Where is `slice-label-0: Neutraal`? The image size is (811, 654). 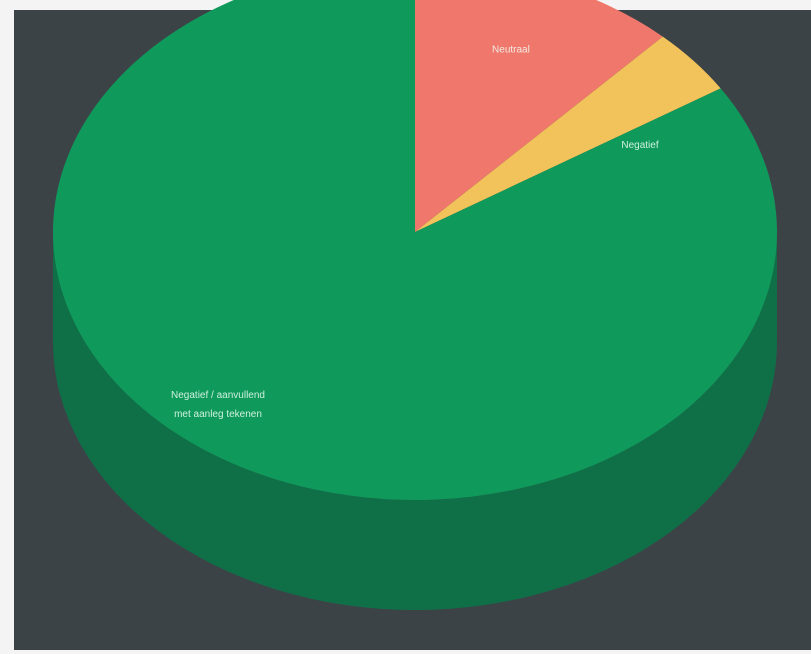
slice-label-0: Neutraal is located at coordinates (511, 50).